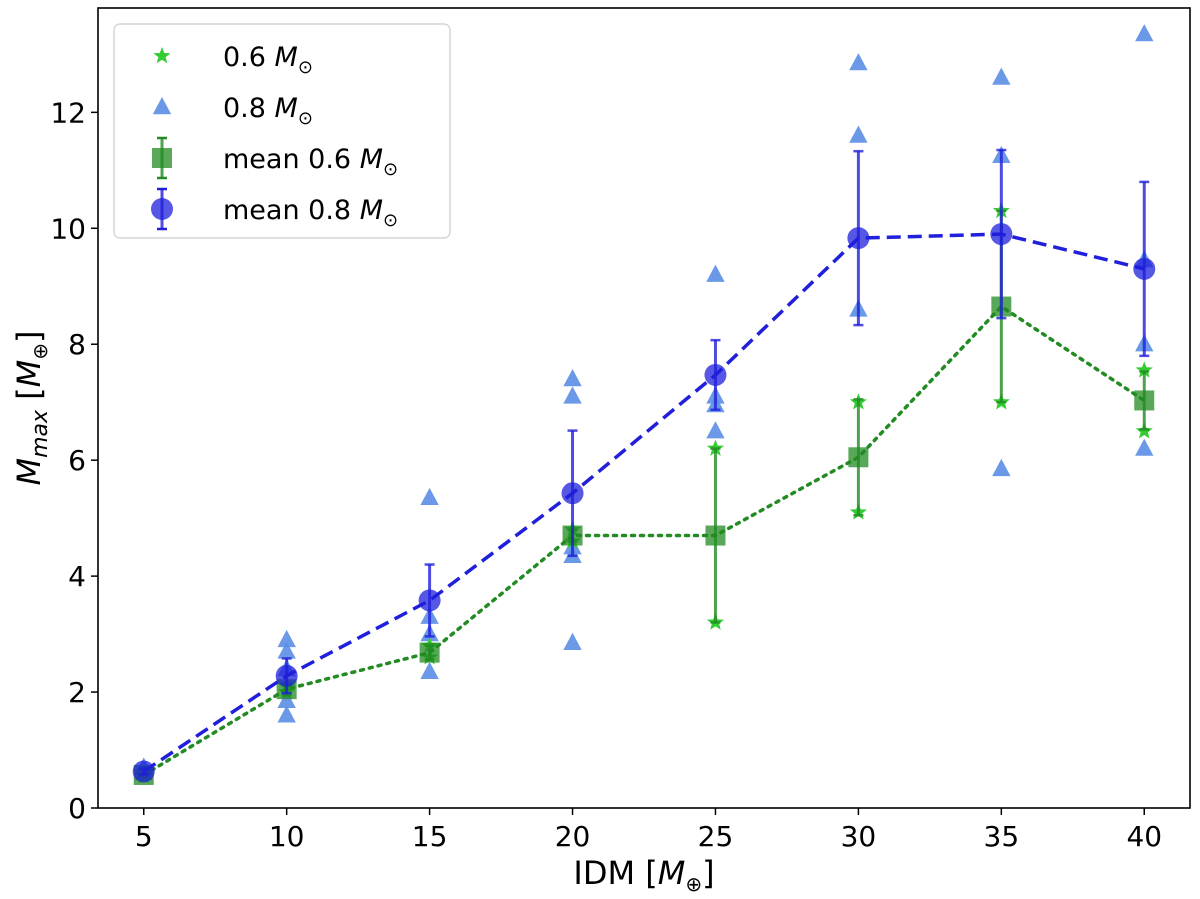 This screenshot has height=899, width=1200. What do you see at coordinates (77, 344) in the screenshot?
I see `y-tick-label: 8` at bounding box center [77, 344].